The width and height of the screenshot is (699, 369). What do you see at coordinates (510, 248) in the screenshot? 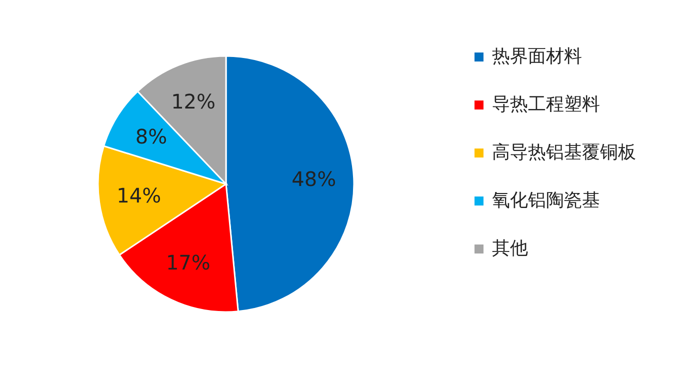
I see `legend-label: 其他` at bounding box center [510, 248].